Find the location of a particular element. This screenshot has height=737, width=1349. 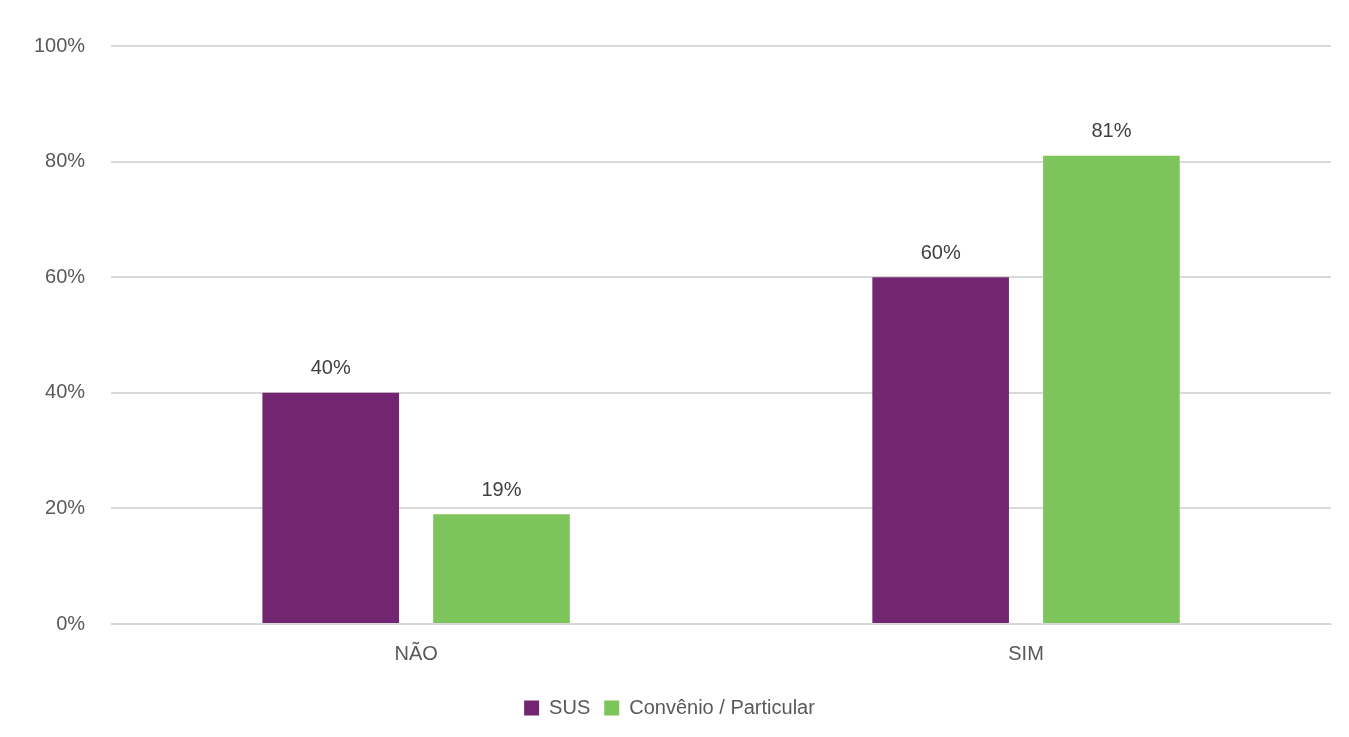

x-tick-label: NÃO is located at coordinates (416, 652).